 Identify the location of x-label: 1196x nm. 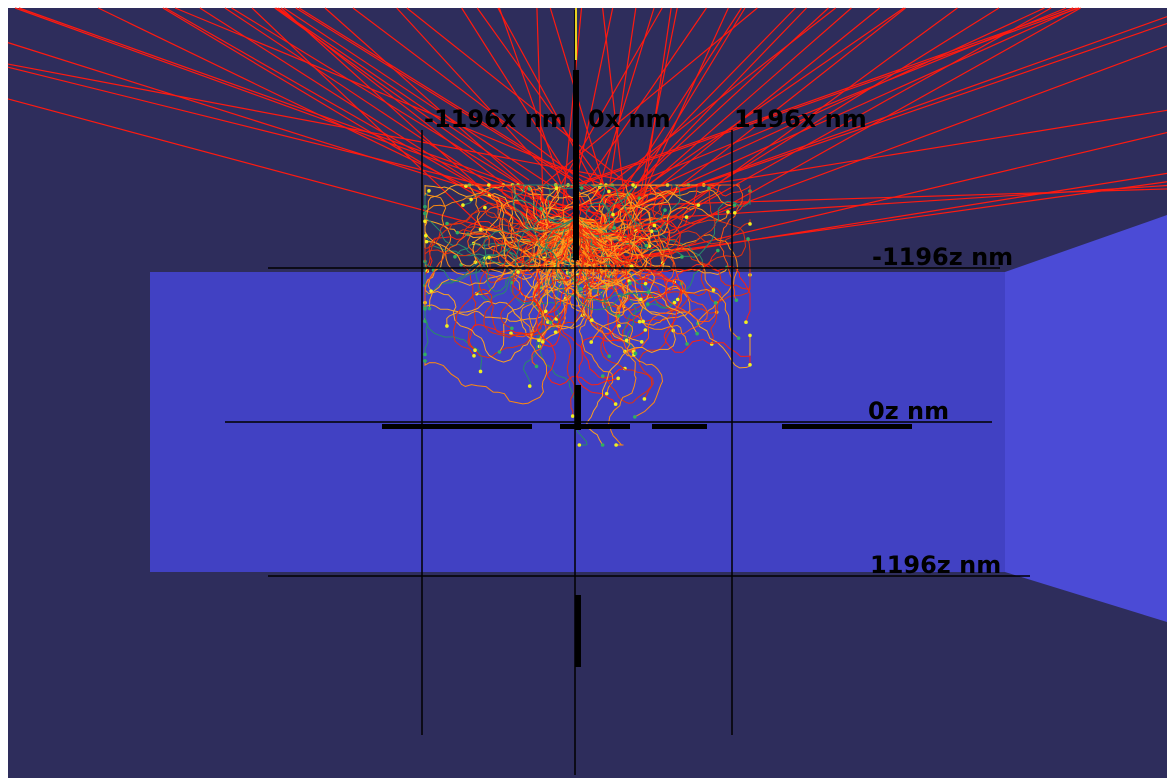
(800, 119).